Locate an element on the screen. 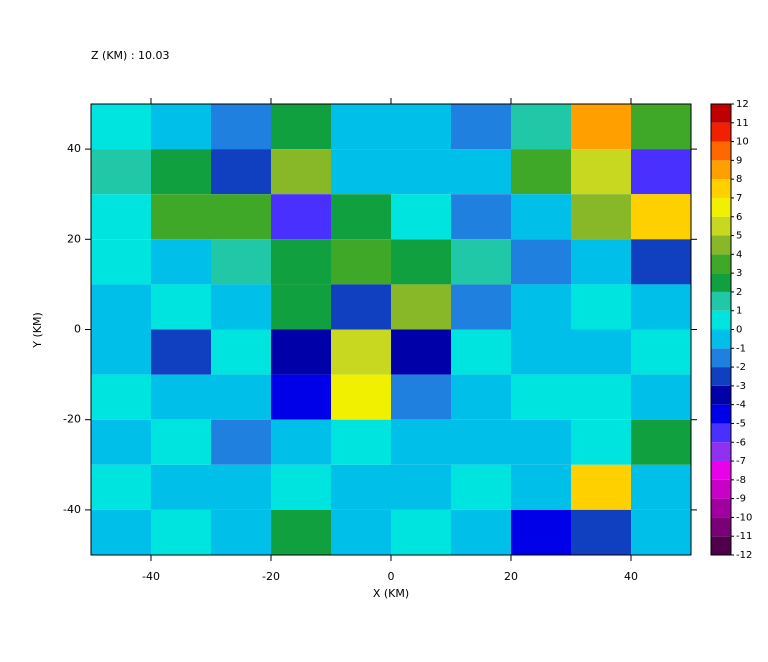 This screenshot has width=768, height=662. colorbar-label: -2 is located at coordinates (741, 367).